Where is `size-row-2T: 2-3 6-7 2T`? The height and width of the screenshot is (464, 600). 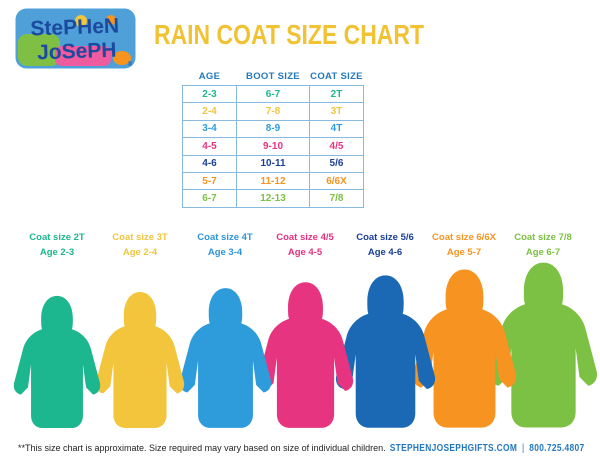 size-row-2T: 2-3 6-7 2T is located at coordinates (273, 94).